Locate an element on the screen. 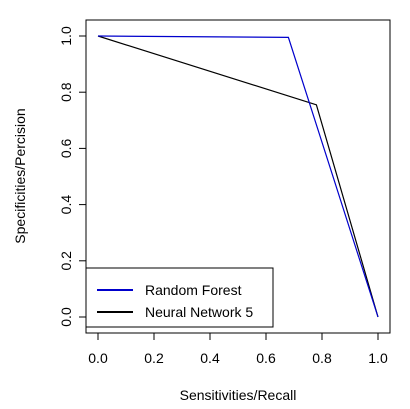 This screenshot has height=409, width=410. y-tick-label: 1.0 is located at coordinates (66, 36).